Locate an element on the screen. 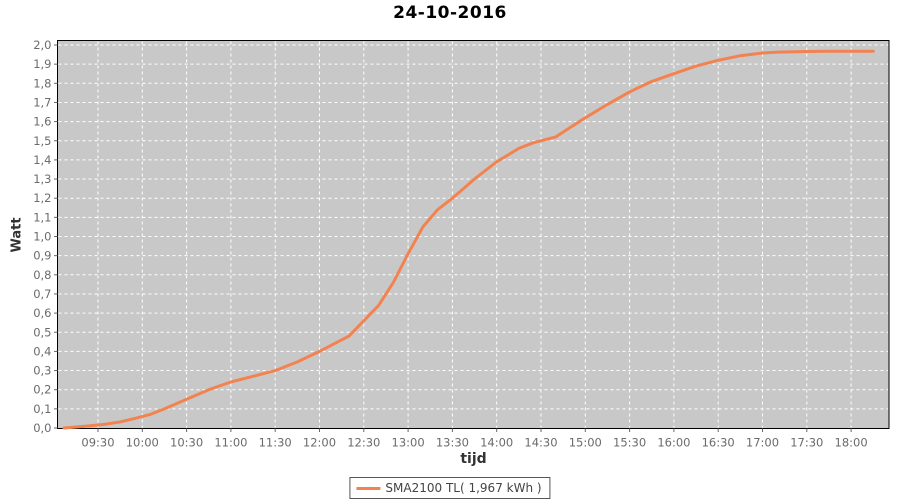  y-tick-label: 1,1 is located at coordinates (42, 217).